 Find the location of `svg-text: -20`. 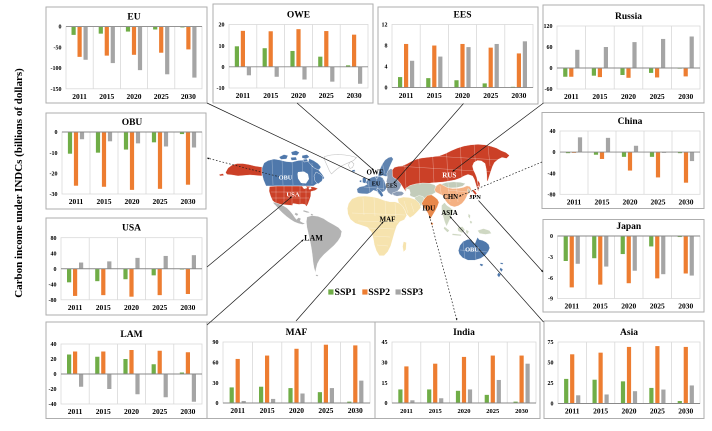

svg-text: -20 is located at coordinates (54, 174).